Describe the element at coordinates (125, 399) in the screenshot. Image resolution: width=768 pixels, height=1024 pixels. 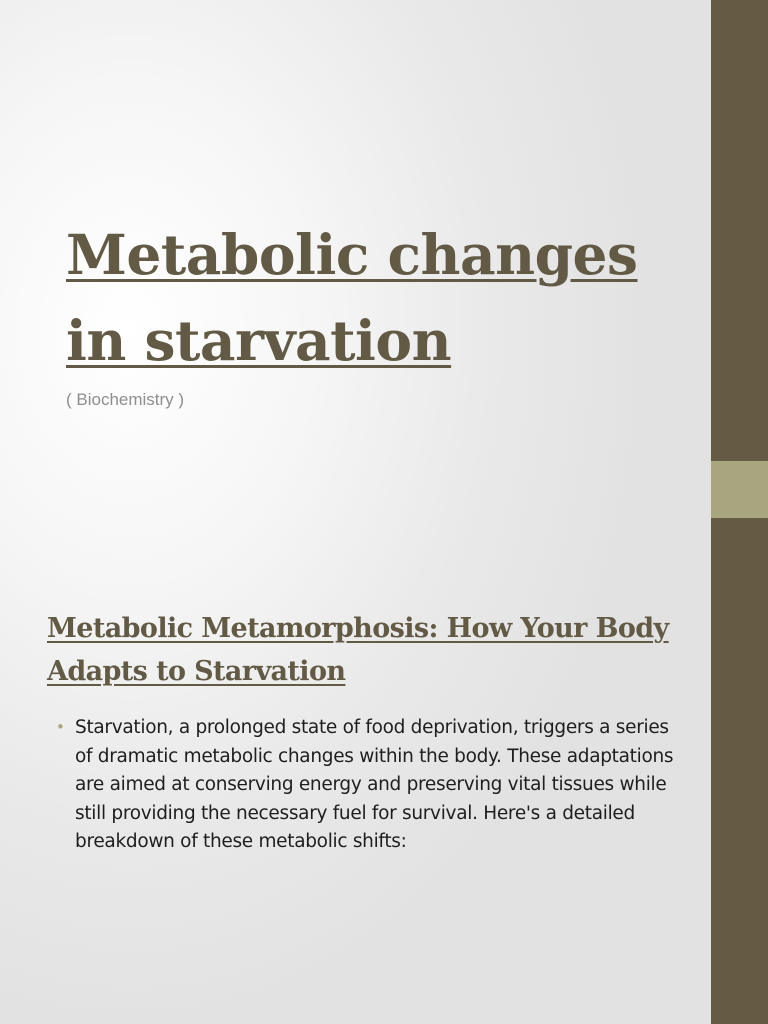
I see `slide-subtitle: ( Biochemistry )` at that location.